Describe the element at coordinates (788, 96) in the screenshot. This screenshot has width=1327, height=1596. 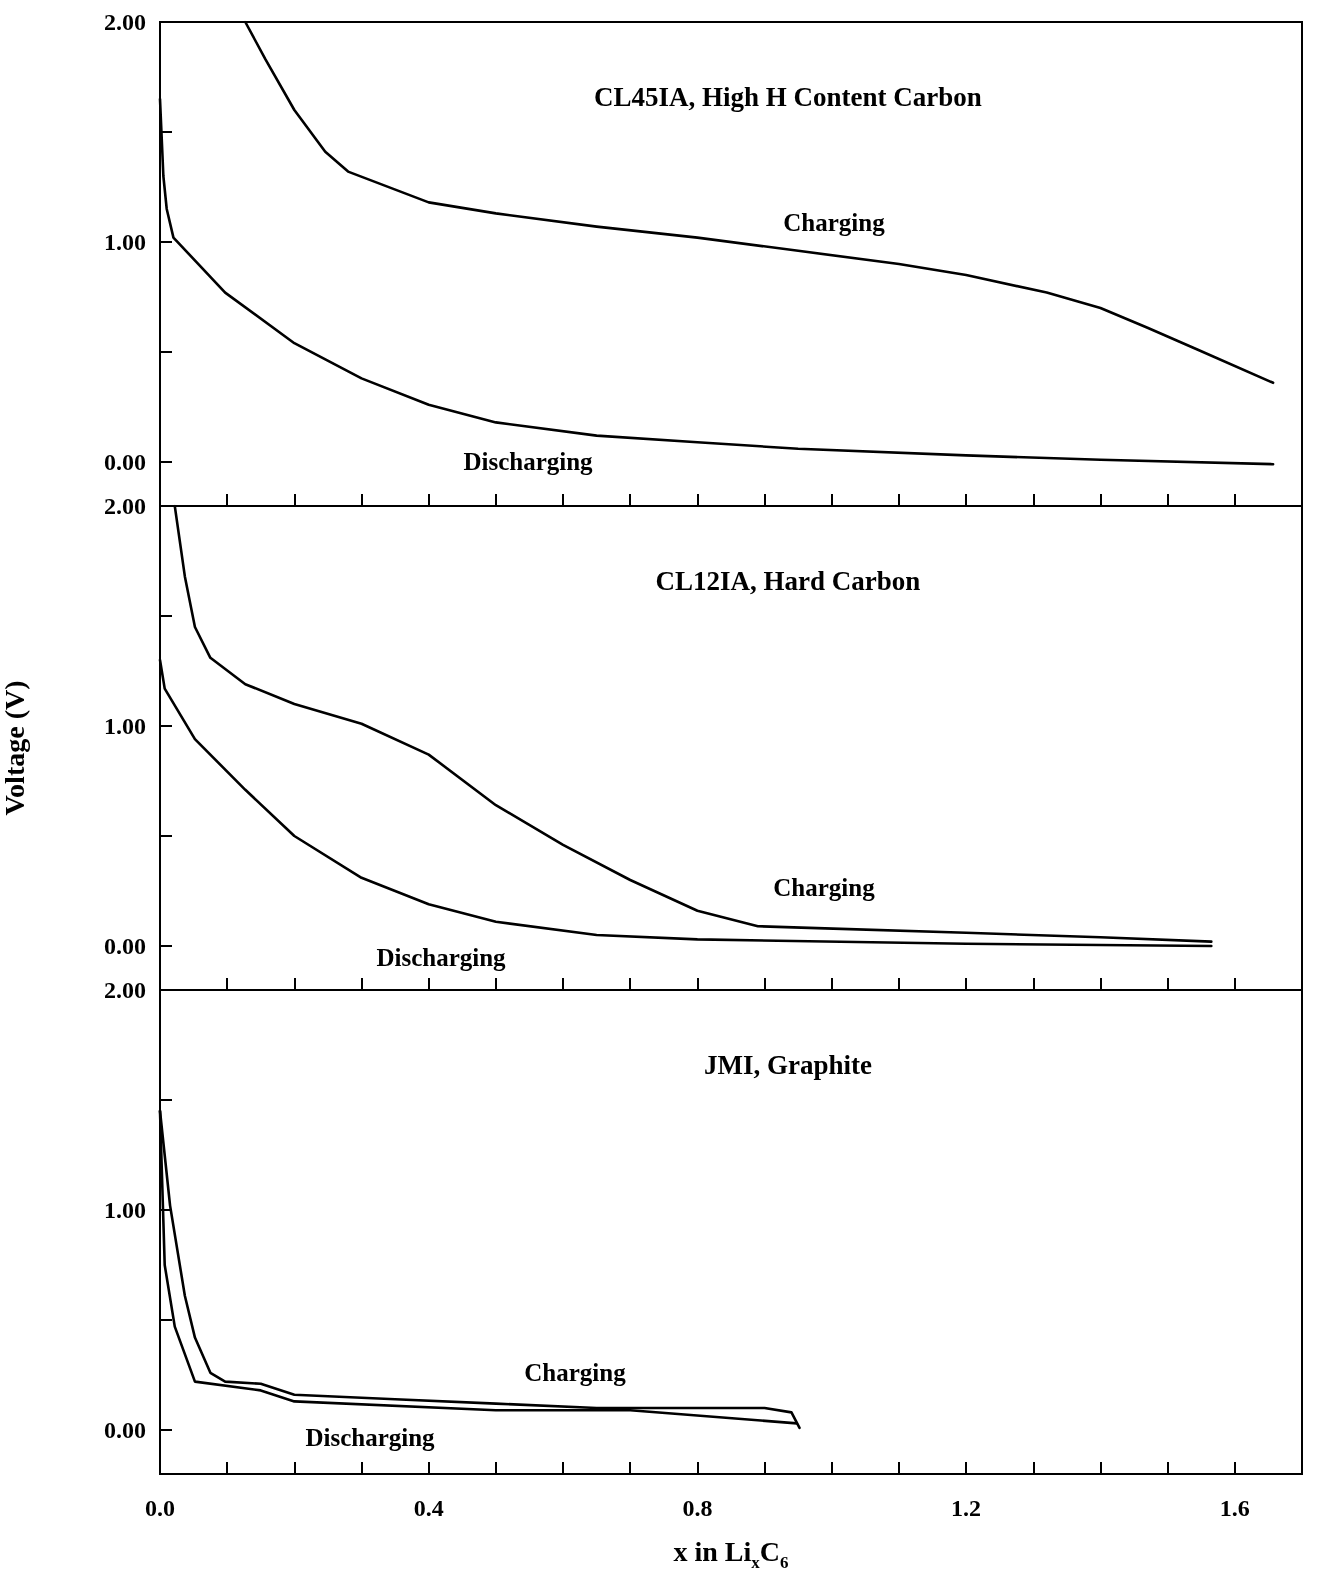
I see `text: CL45IA, High H Content Carbon` at that location.